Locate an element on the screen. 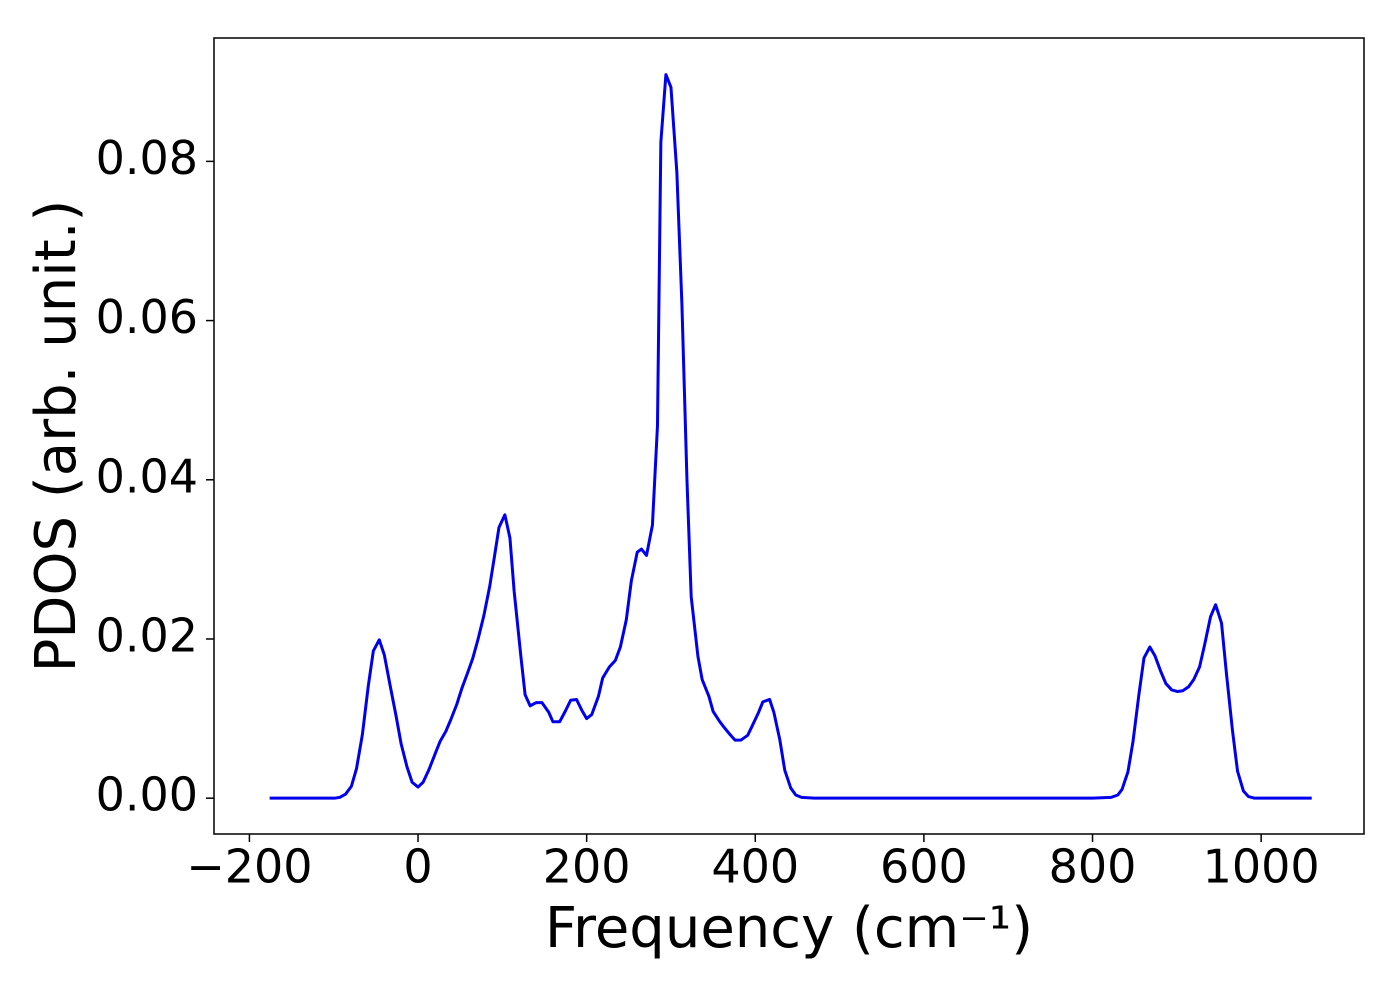 The image size is (1400, 1000). x-tick-label: 200 is located at coordinates (587, 867).